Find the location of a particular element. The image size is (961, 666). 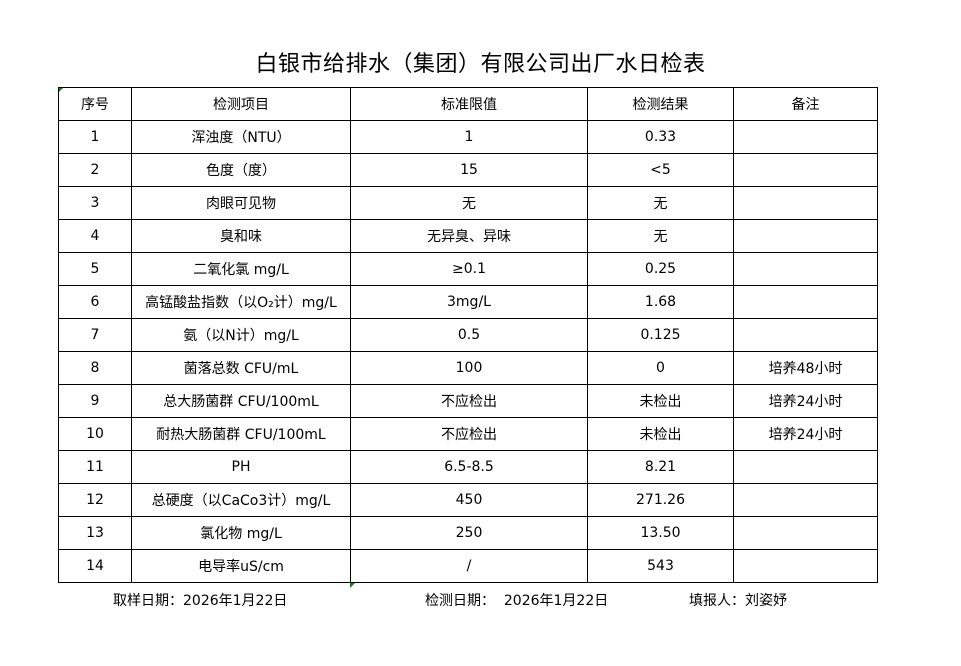

table-row: 2 色度（度） 15 <5 is located at coordinates (468, 170).